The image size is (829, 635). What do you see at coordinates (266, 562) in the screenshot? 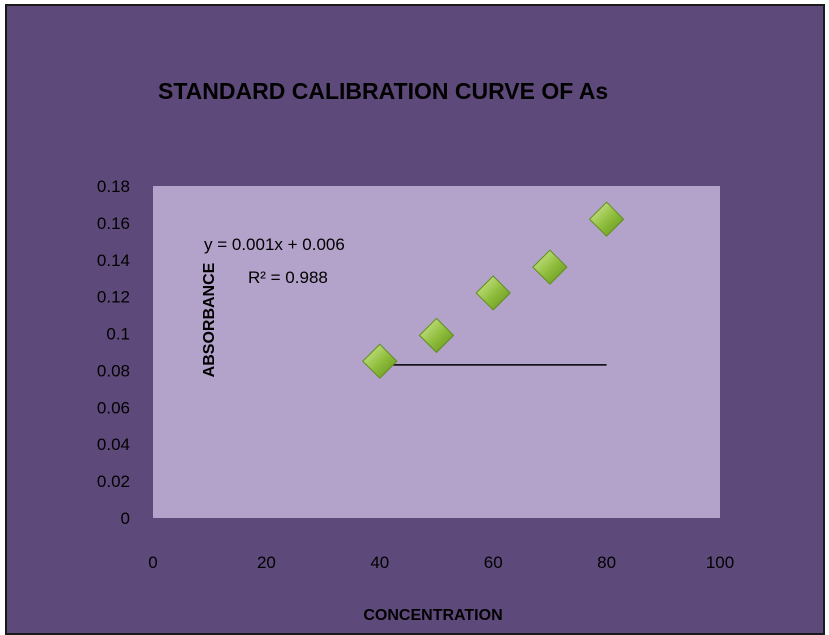
I see `x-tick-label: 20` at bounding box center [266, 562].